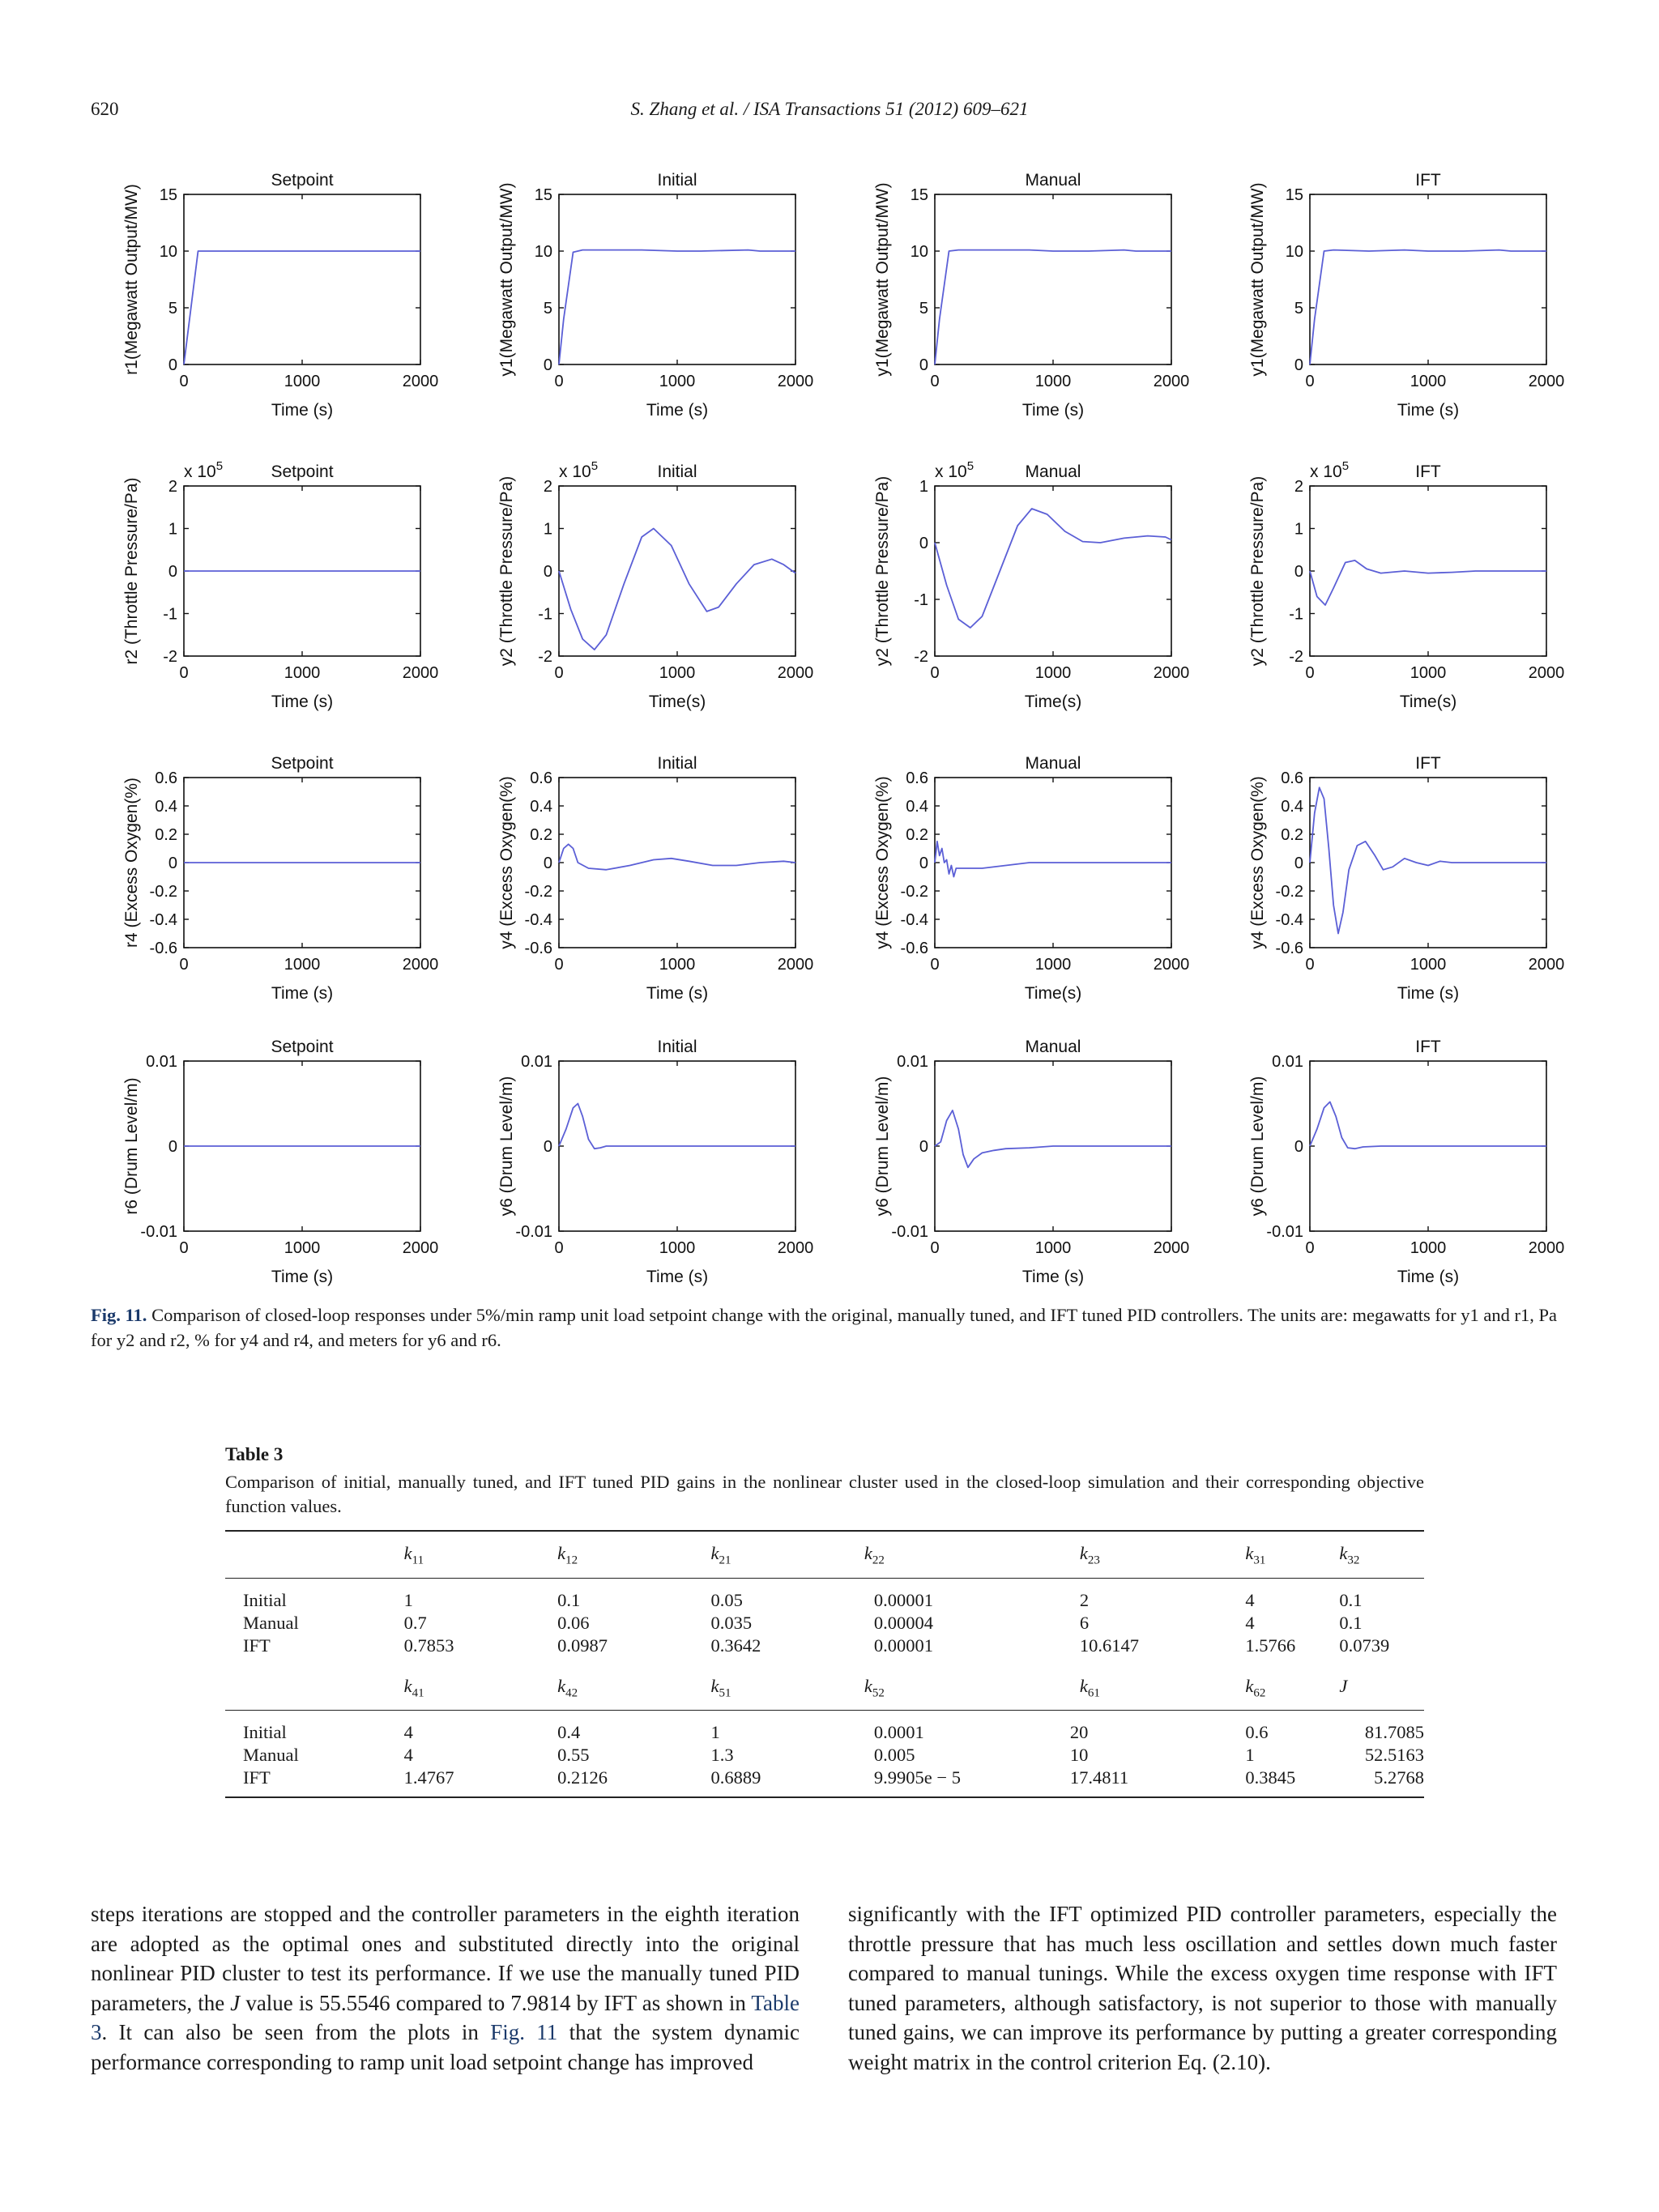 The width and height of the screenshot is (1659, 2212). I want to click on table-cell: 0.06, so click(573, 1622).